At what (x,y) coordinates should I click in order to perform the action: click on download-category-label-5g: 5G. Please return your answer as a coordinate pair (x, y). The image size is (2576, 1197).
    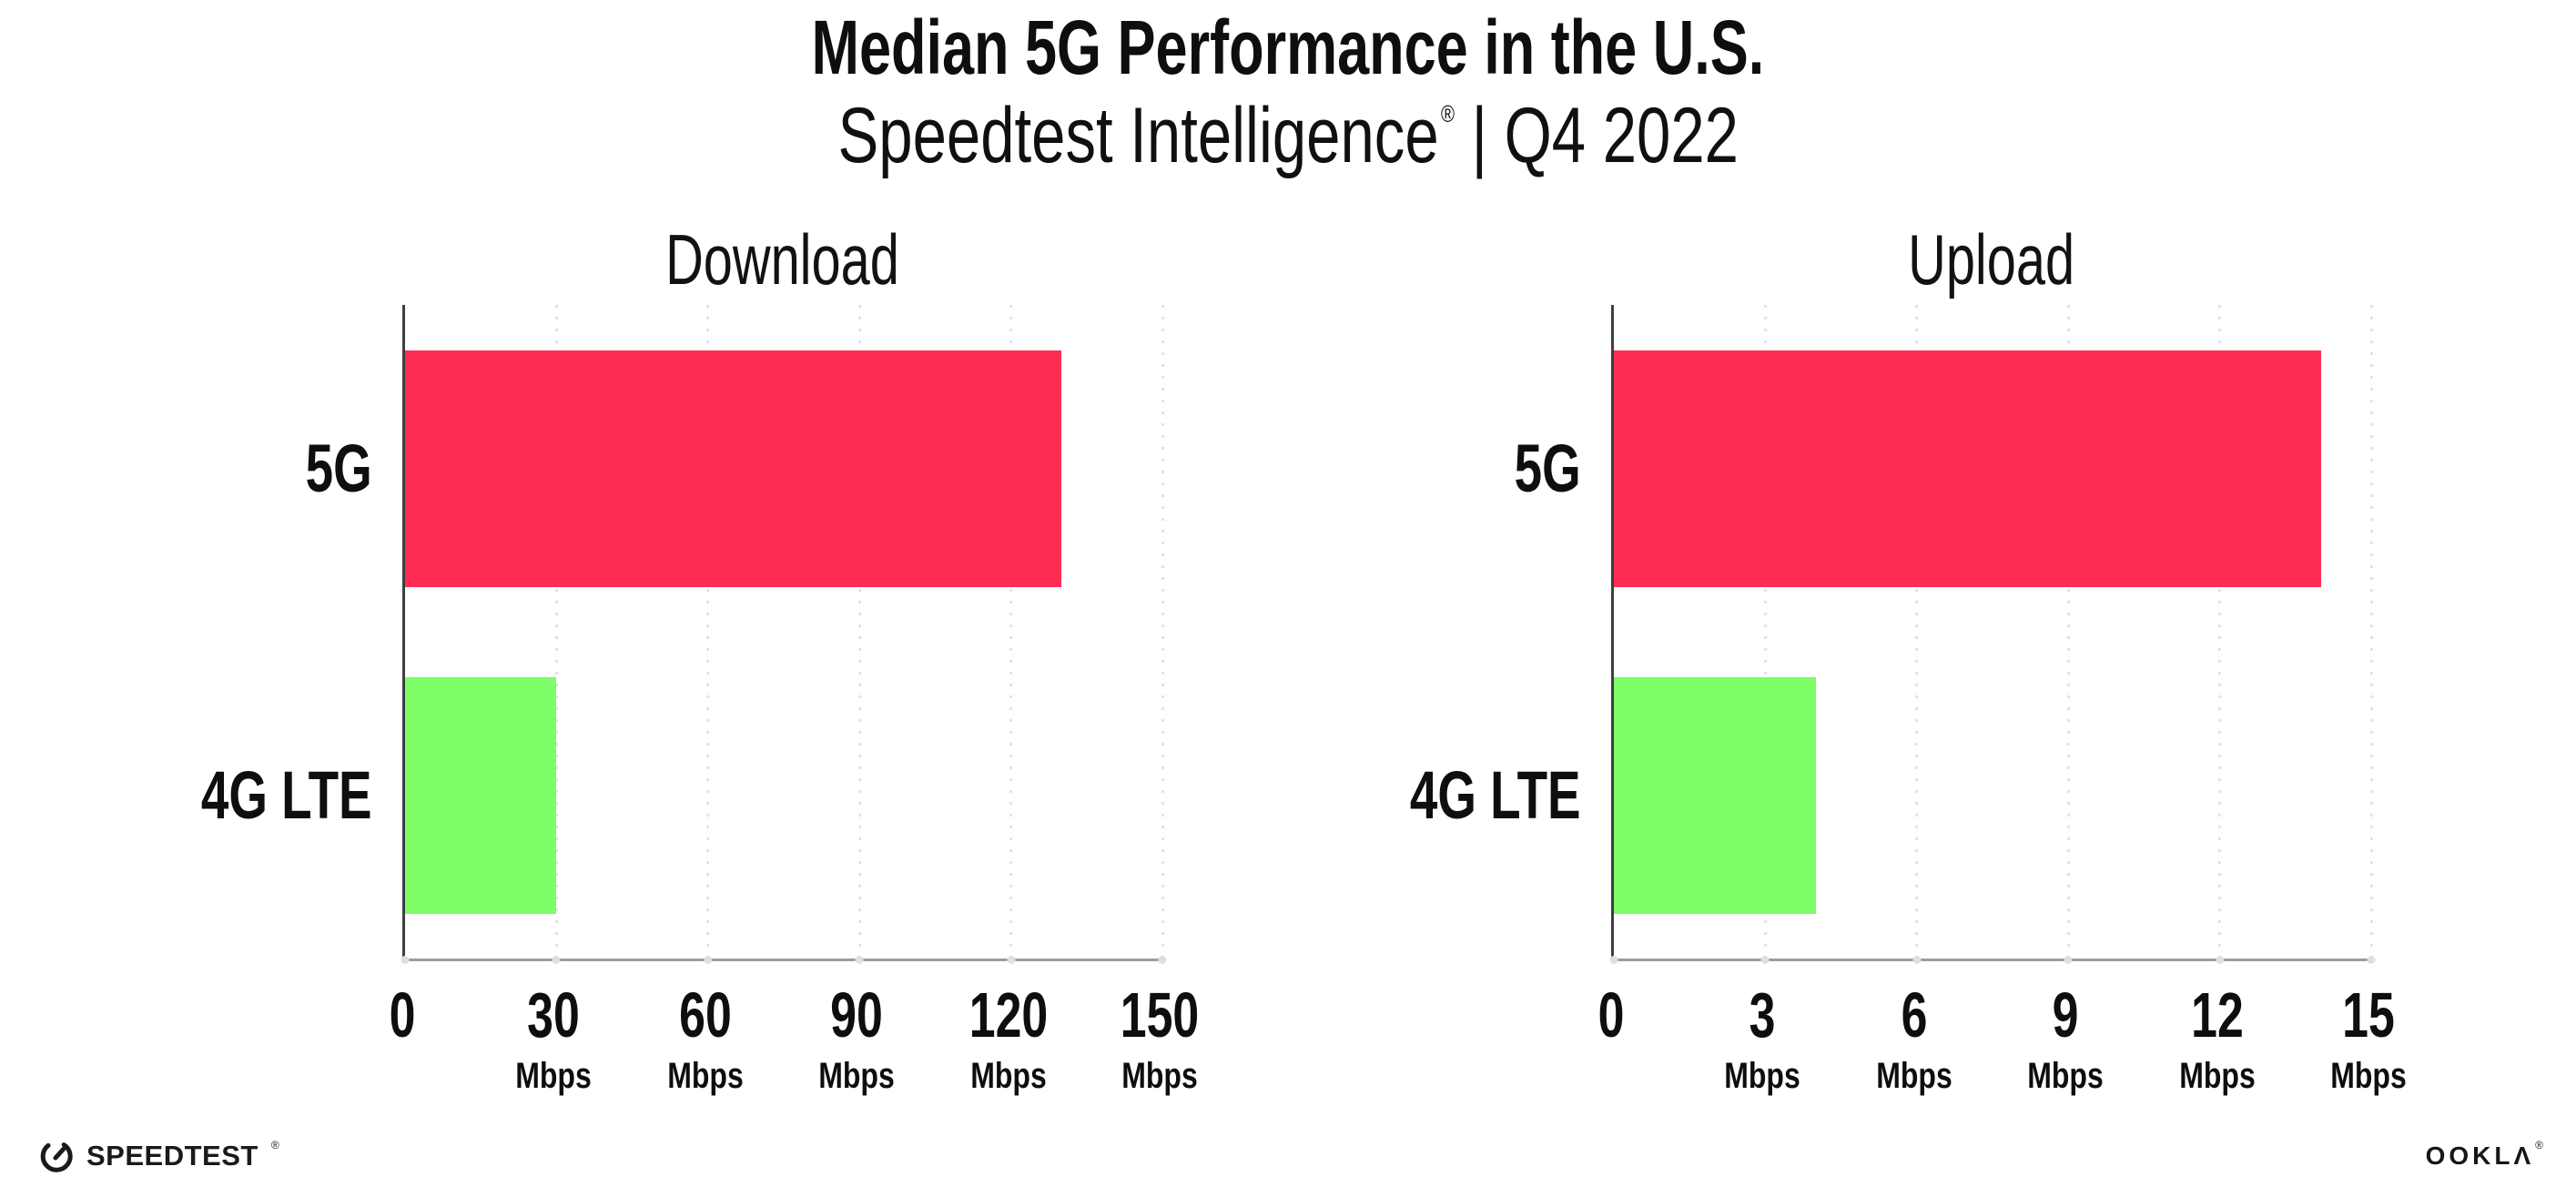
    Looking at the image, I should click on (327, 468).